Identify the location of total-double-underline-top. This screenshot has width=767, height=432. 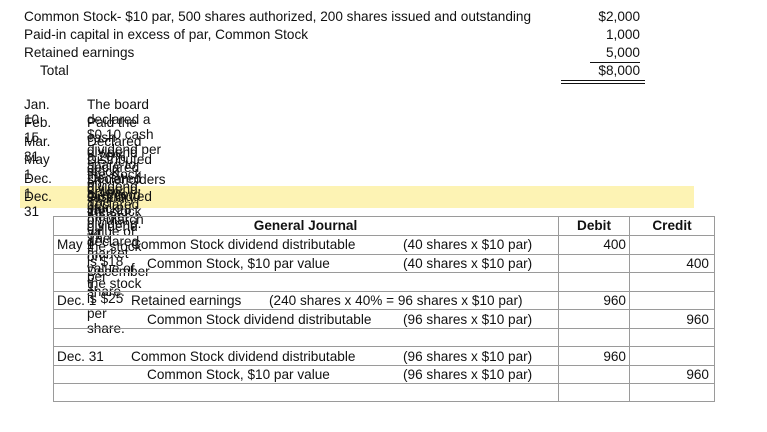
(603, 80).